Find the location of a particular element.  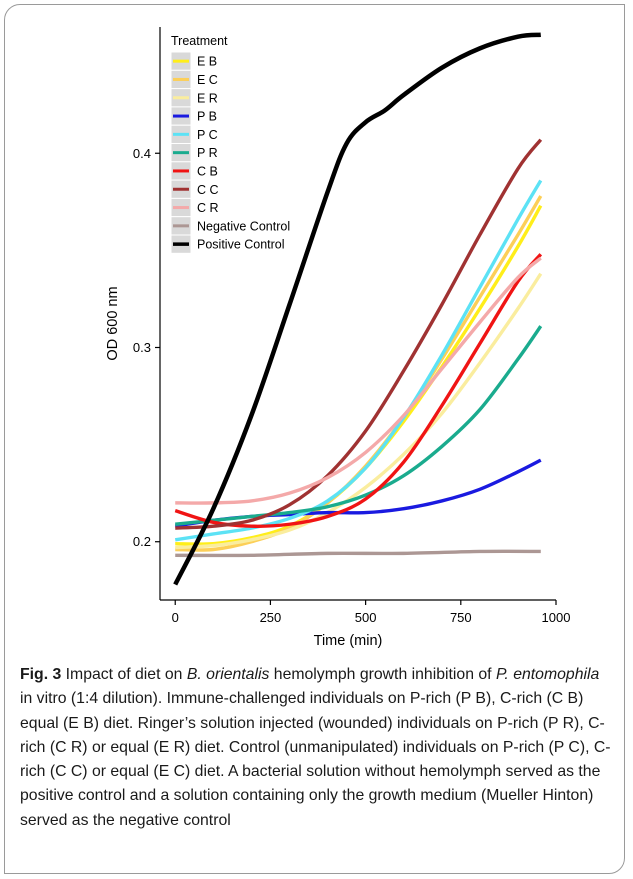

caption-species-name: P. entomophila is located at coordinates (547, 674).